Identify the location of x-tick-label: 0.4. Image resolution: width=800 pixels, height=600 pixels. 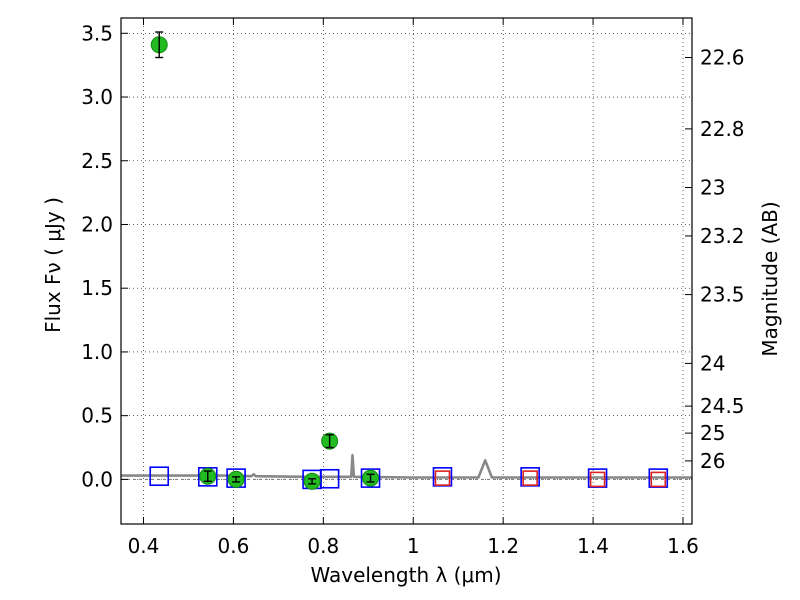
(144, 546).